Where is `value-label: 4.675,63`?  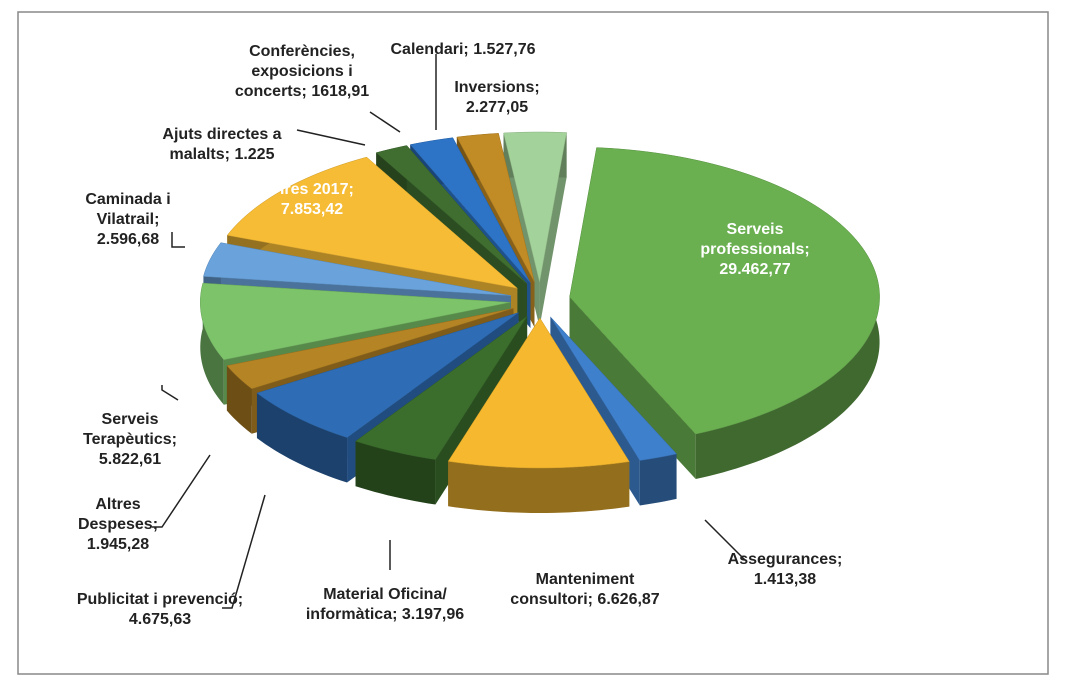 value-label: 4.675,63 is located at coordinates (160, 619).